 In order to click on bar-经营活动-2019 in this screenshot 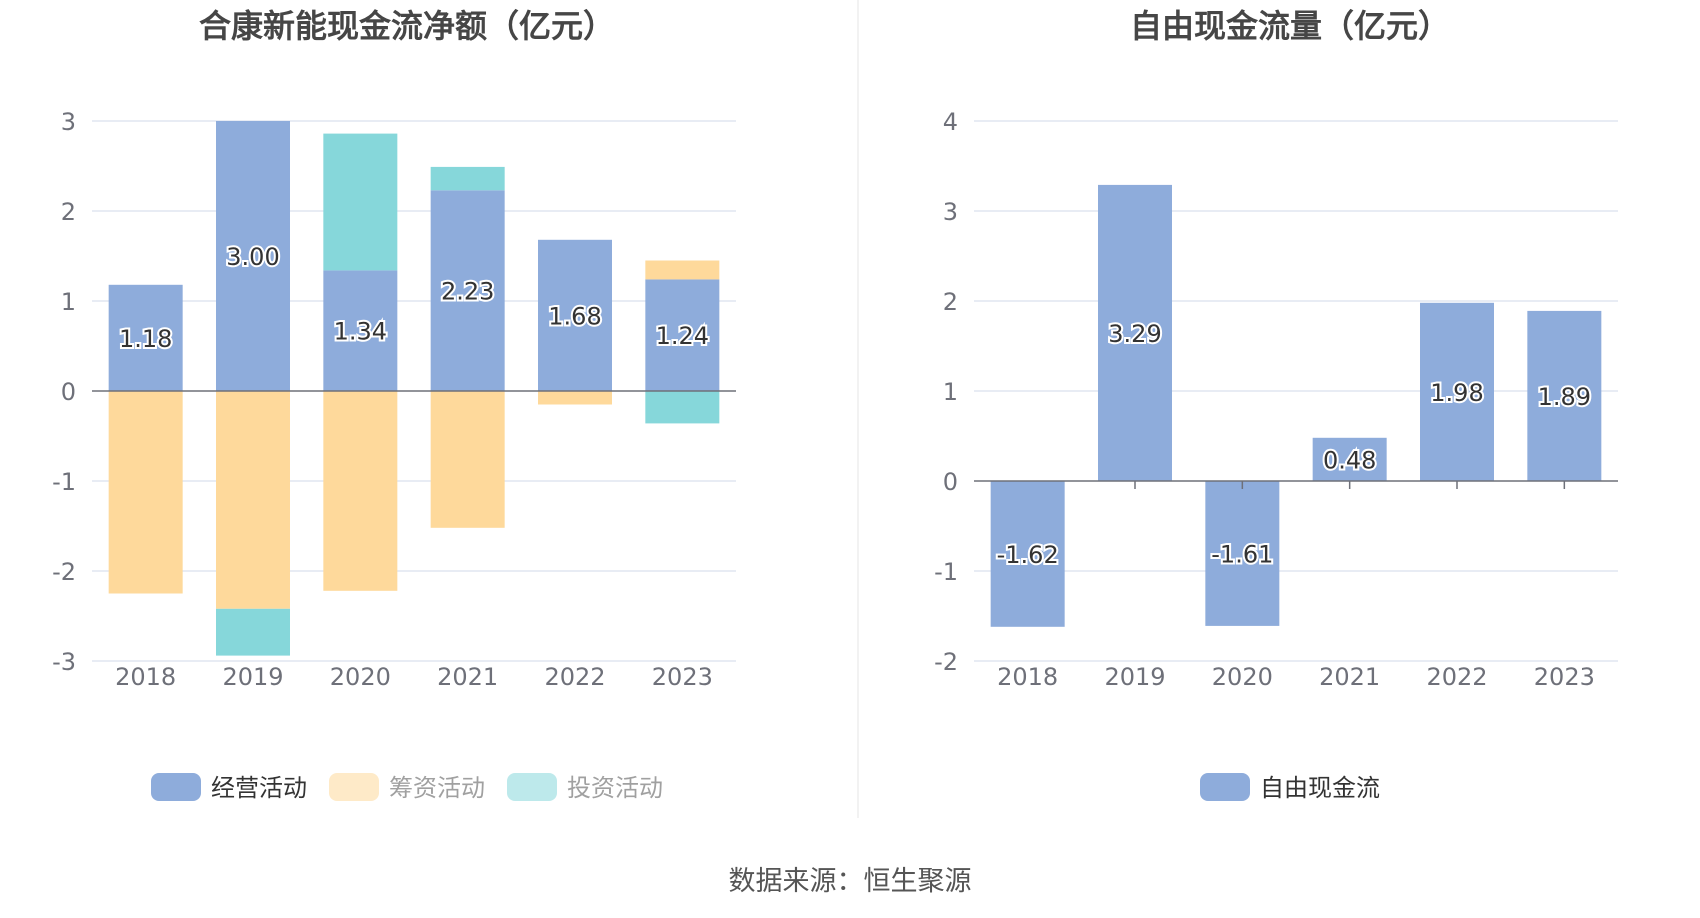, I will do `click(253, 256)`.